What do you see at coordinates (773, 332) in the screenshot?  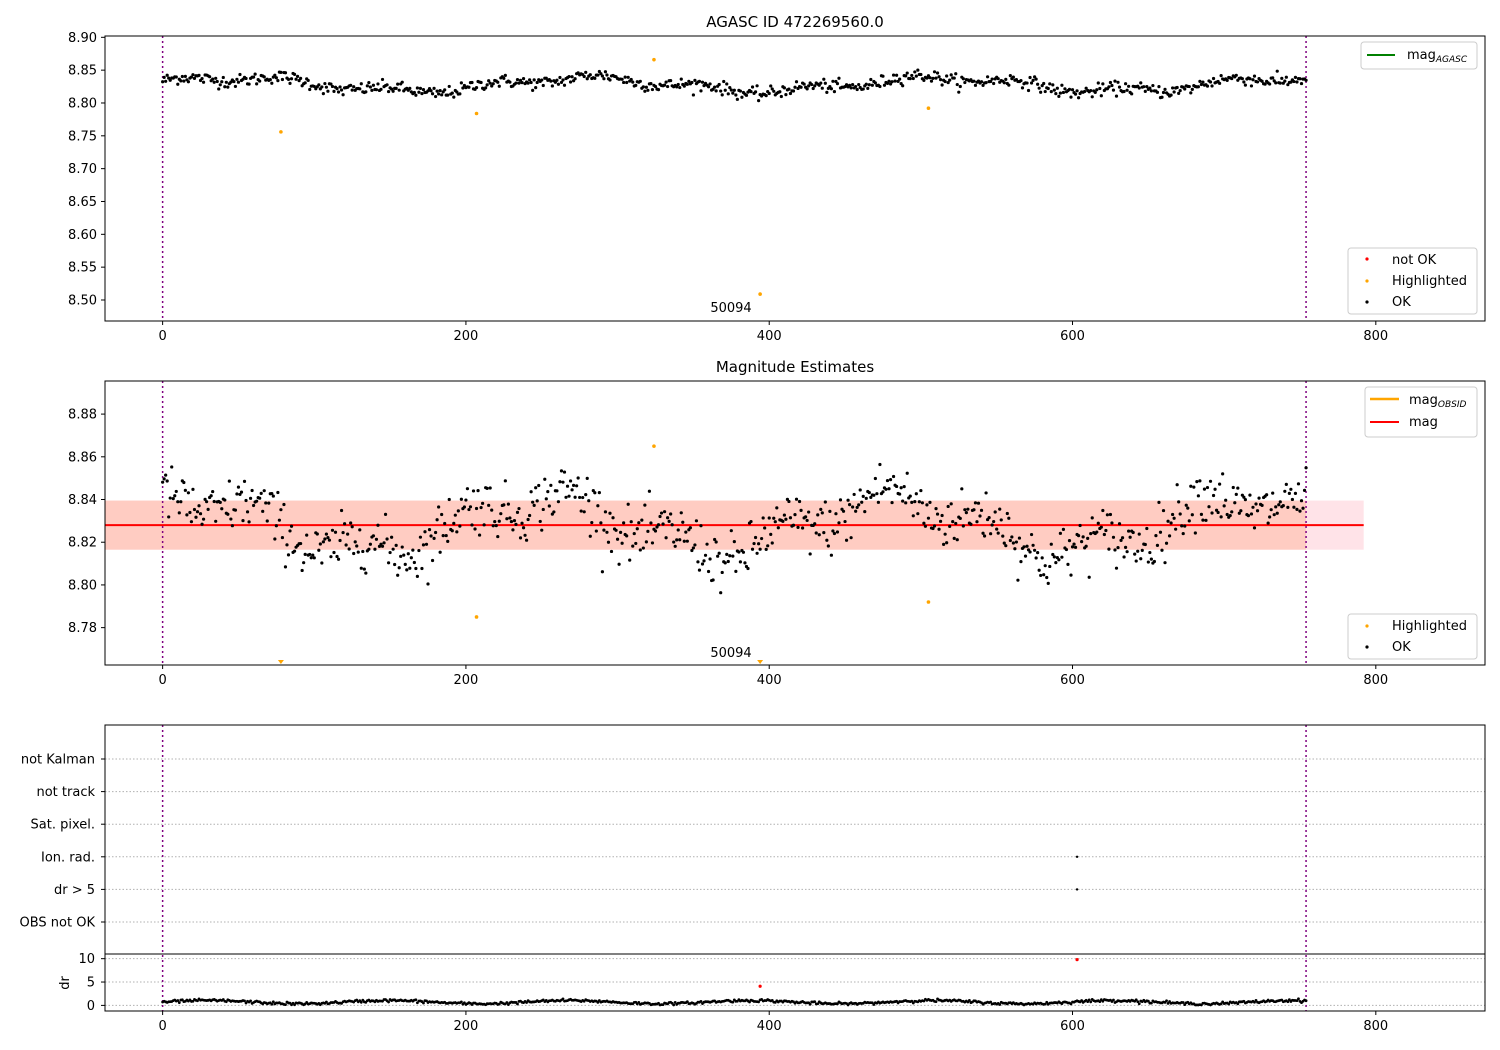 I see `panel1-x-ticks: 0 200 400 600 800` at bounding box center [773, 332].